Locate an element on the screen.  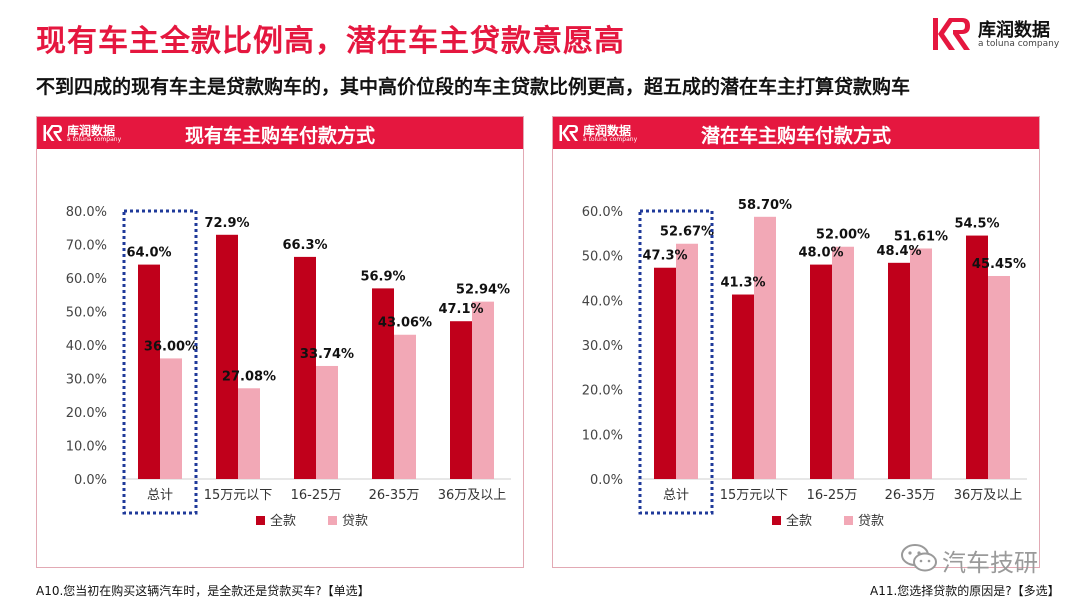
wechat-watermark: 汽车技研 is located at coordinates (982, 559).